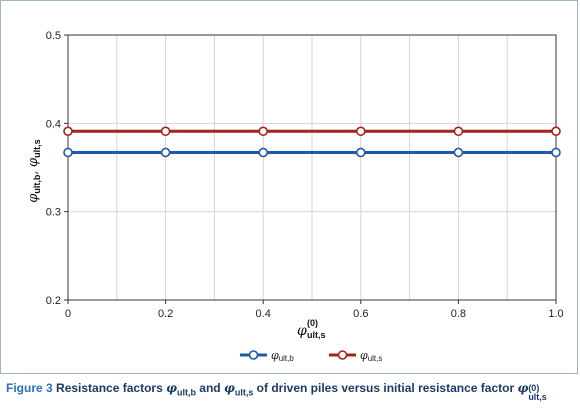 The height and width of the screenshot is (417, 580). I want to click on y-axis-label: φult,b, φult,s, so click(34, 170).